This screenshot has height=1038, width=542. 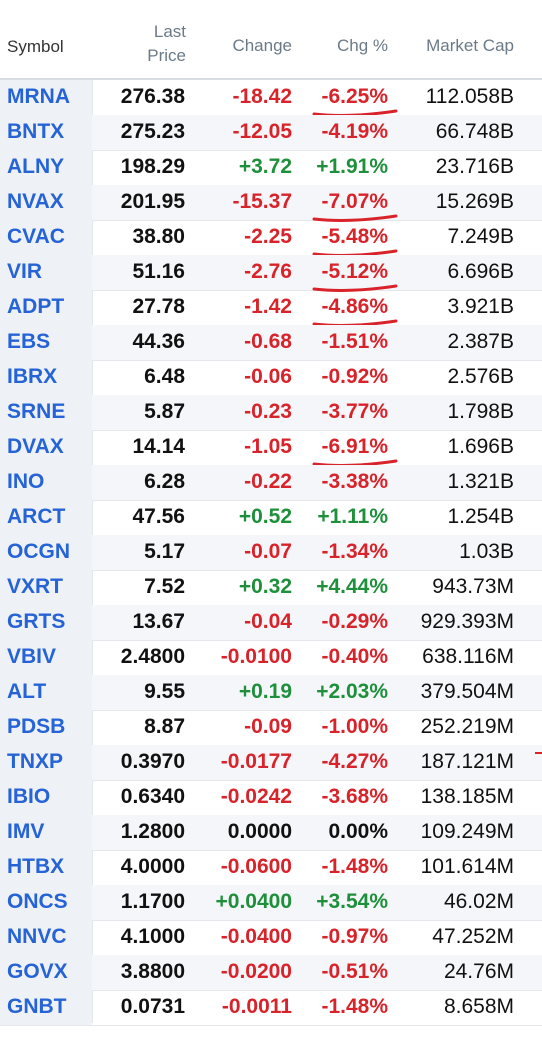 I want to click on symbol-link: EBS, so click(x=29, y=341).